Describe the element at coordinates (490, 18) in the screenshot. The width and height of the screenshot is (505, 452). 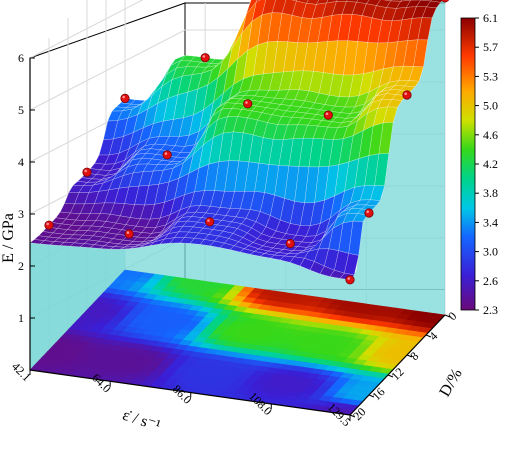
I see `colorbar-tick-label: 6.1` at that location.